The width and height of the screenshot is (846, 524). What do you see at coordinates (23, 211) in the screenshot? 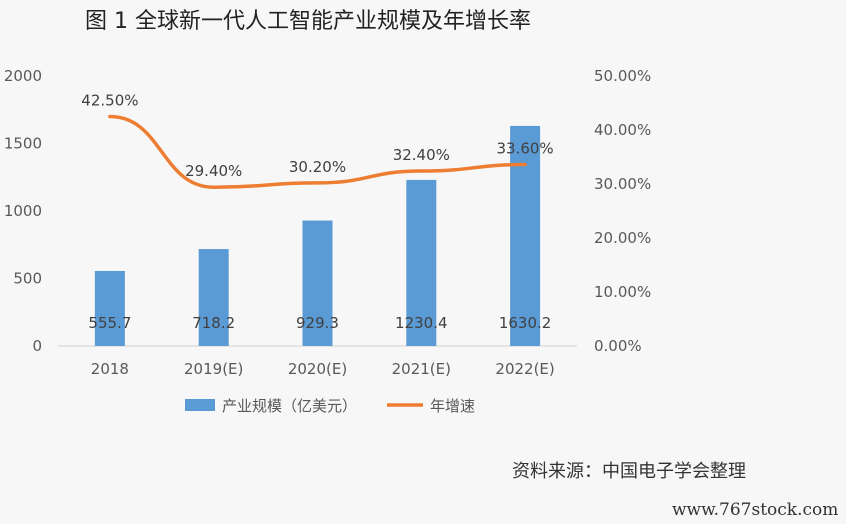
I see `y-left-tick-label: 1000` at bounding box center [23, 211].